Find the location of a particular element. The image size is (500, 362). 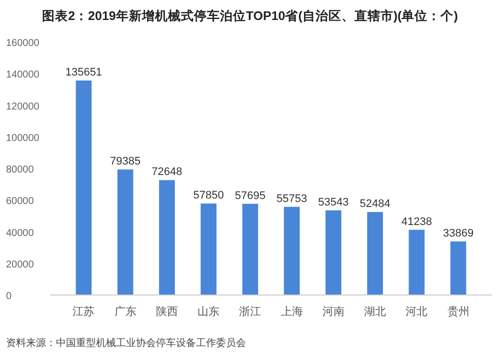

text: 资料来源：中国重型机械工业协会停车设备工作委员会 is located at coordinates (126, 343).